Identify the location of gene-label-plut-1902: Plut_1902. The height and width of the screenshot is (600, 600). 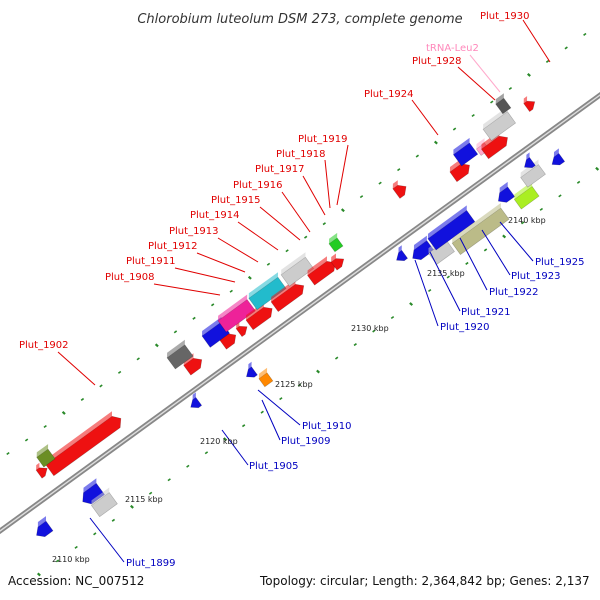
(44, 345).